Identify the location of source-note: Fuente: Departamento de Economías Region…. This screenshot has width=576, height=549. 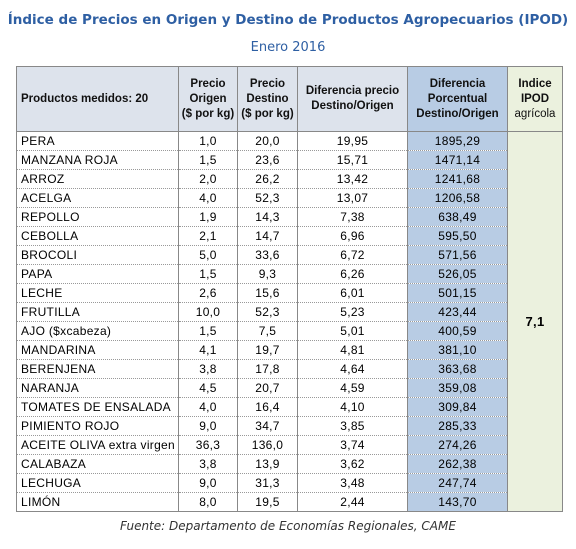
(288, 526).